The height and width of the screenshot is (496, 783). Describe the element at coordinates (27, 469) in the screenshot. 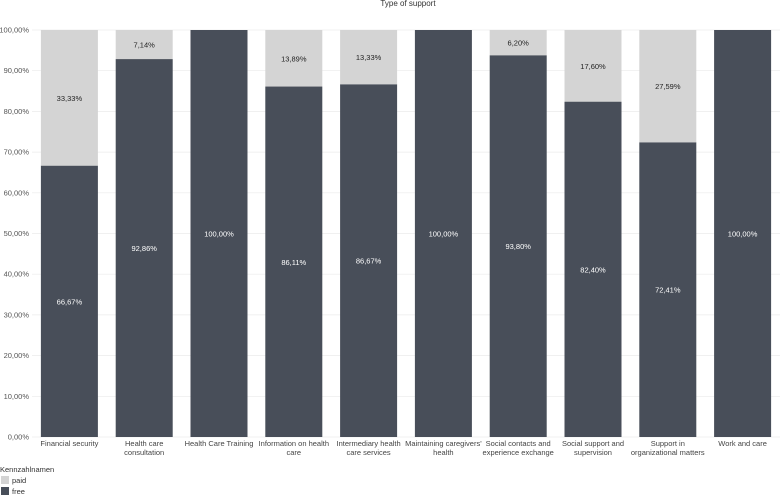

I see `legend-title: Kennzahlnamen` at that location.